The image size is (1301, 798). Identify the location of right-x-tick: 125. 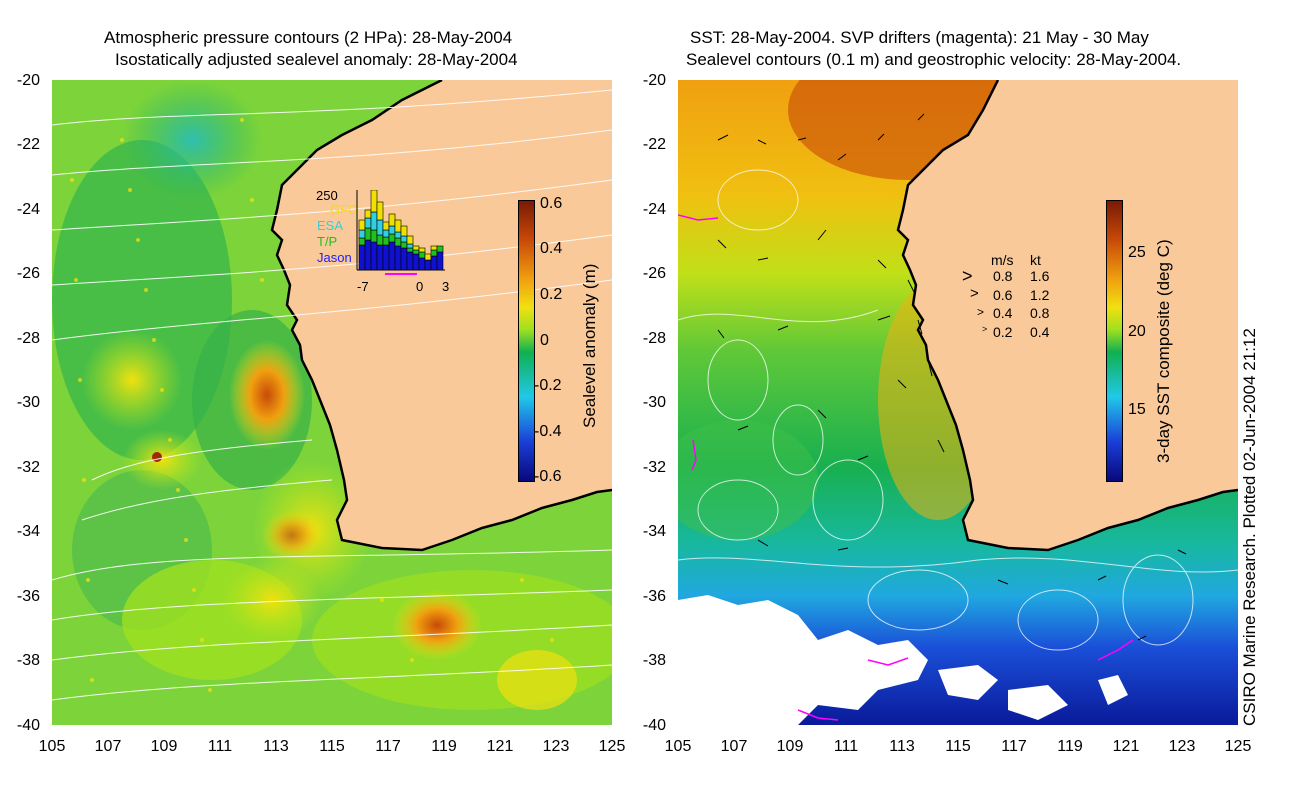
(1238, 746).